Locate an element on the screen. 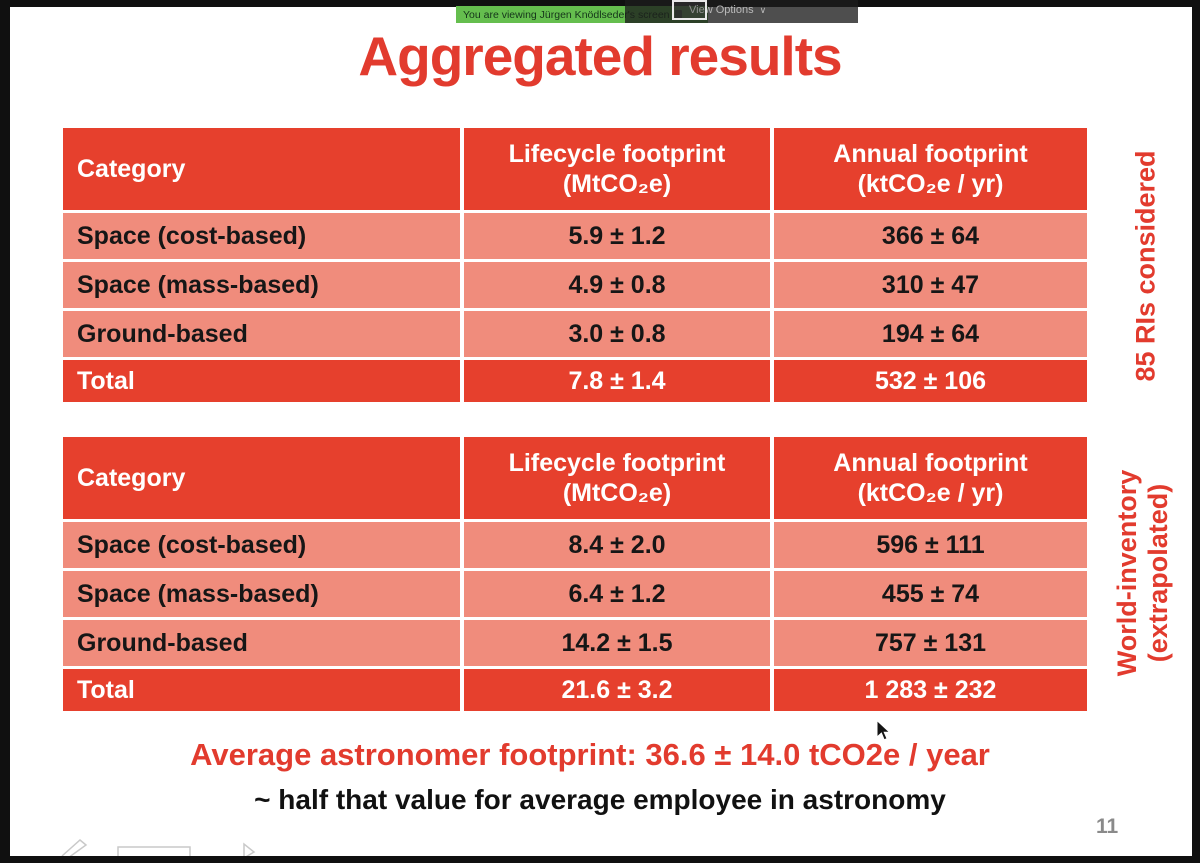  table-cell: 5.9 ± 1.2 is located at coordinates (617, 236).